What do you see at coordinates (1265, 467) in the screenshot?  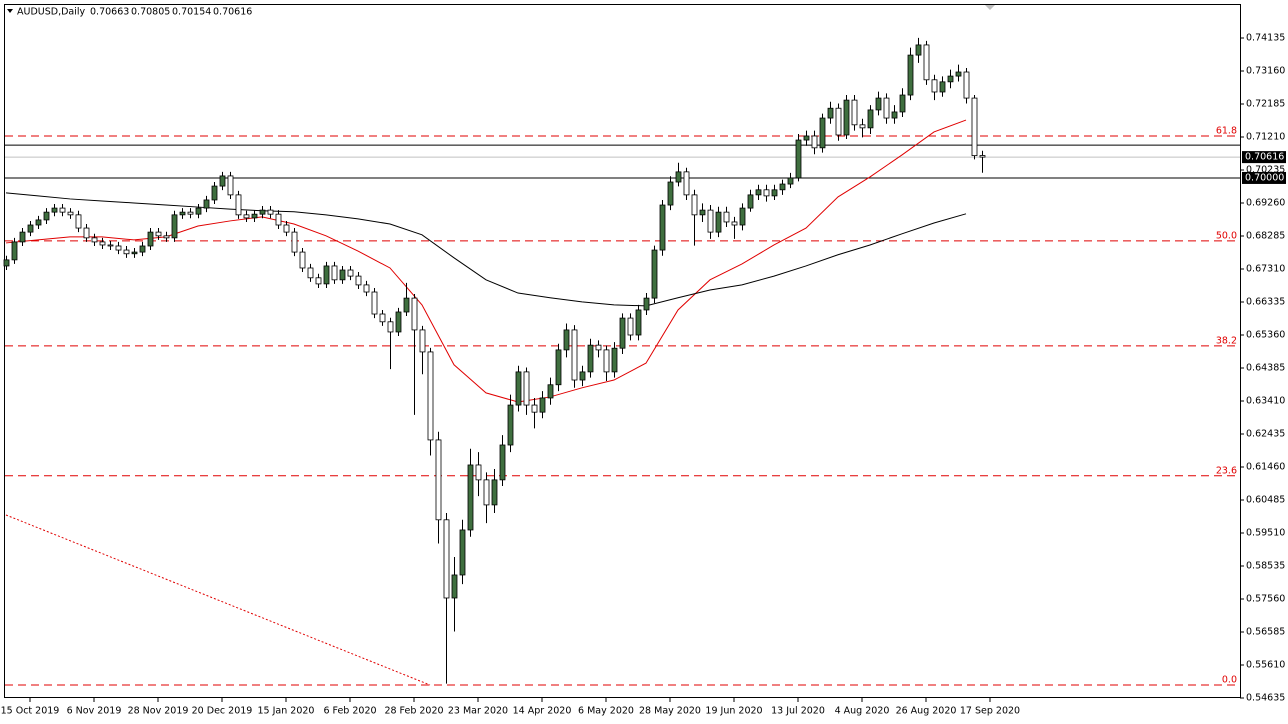 I see `y-tick-label: 0.61460` at bounding box center [1265, 467].